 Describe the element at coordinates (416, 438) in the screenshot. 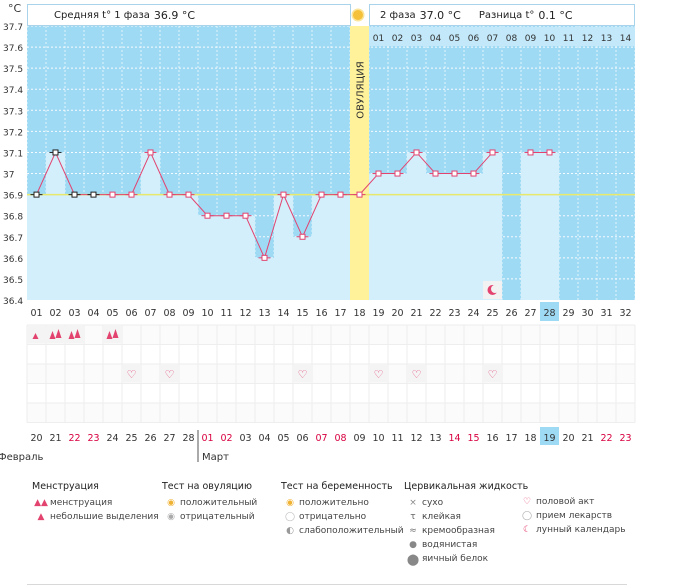

I see `date-label: 12` at that location.